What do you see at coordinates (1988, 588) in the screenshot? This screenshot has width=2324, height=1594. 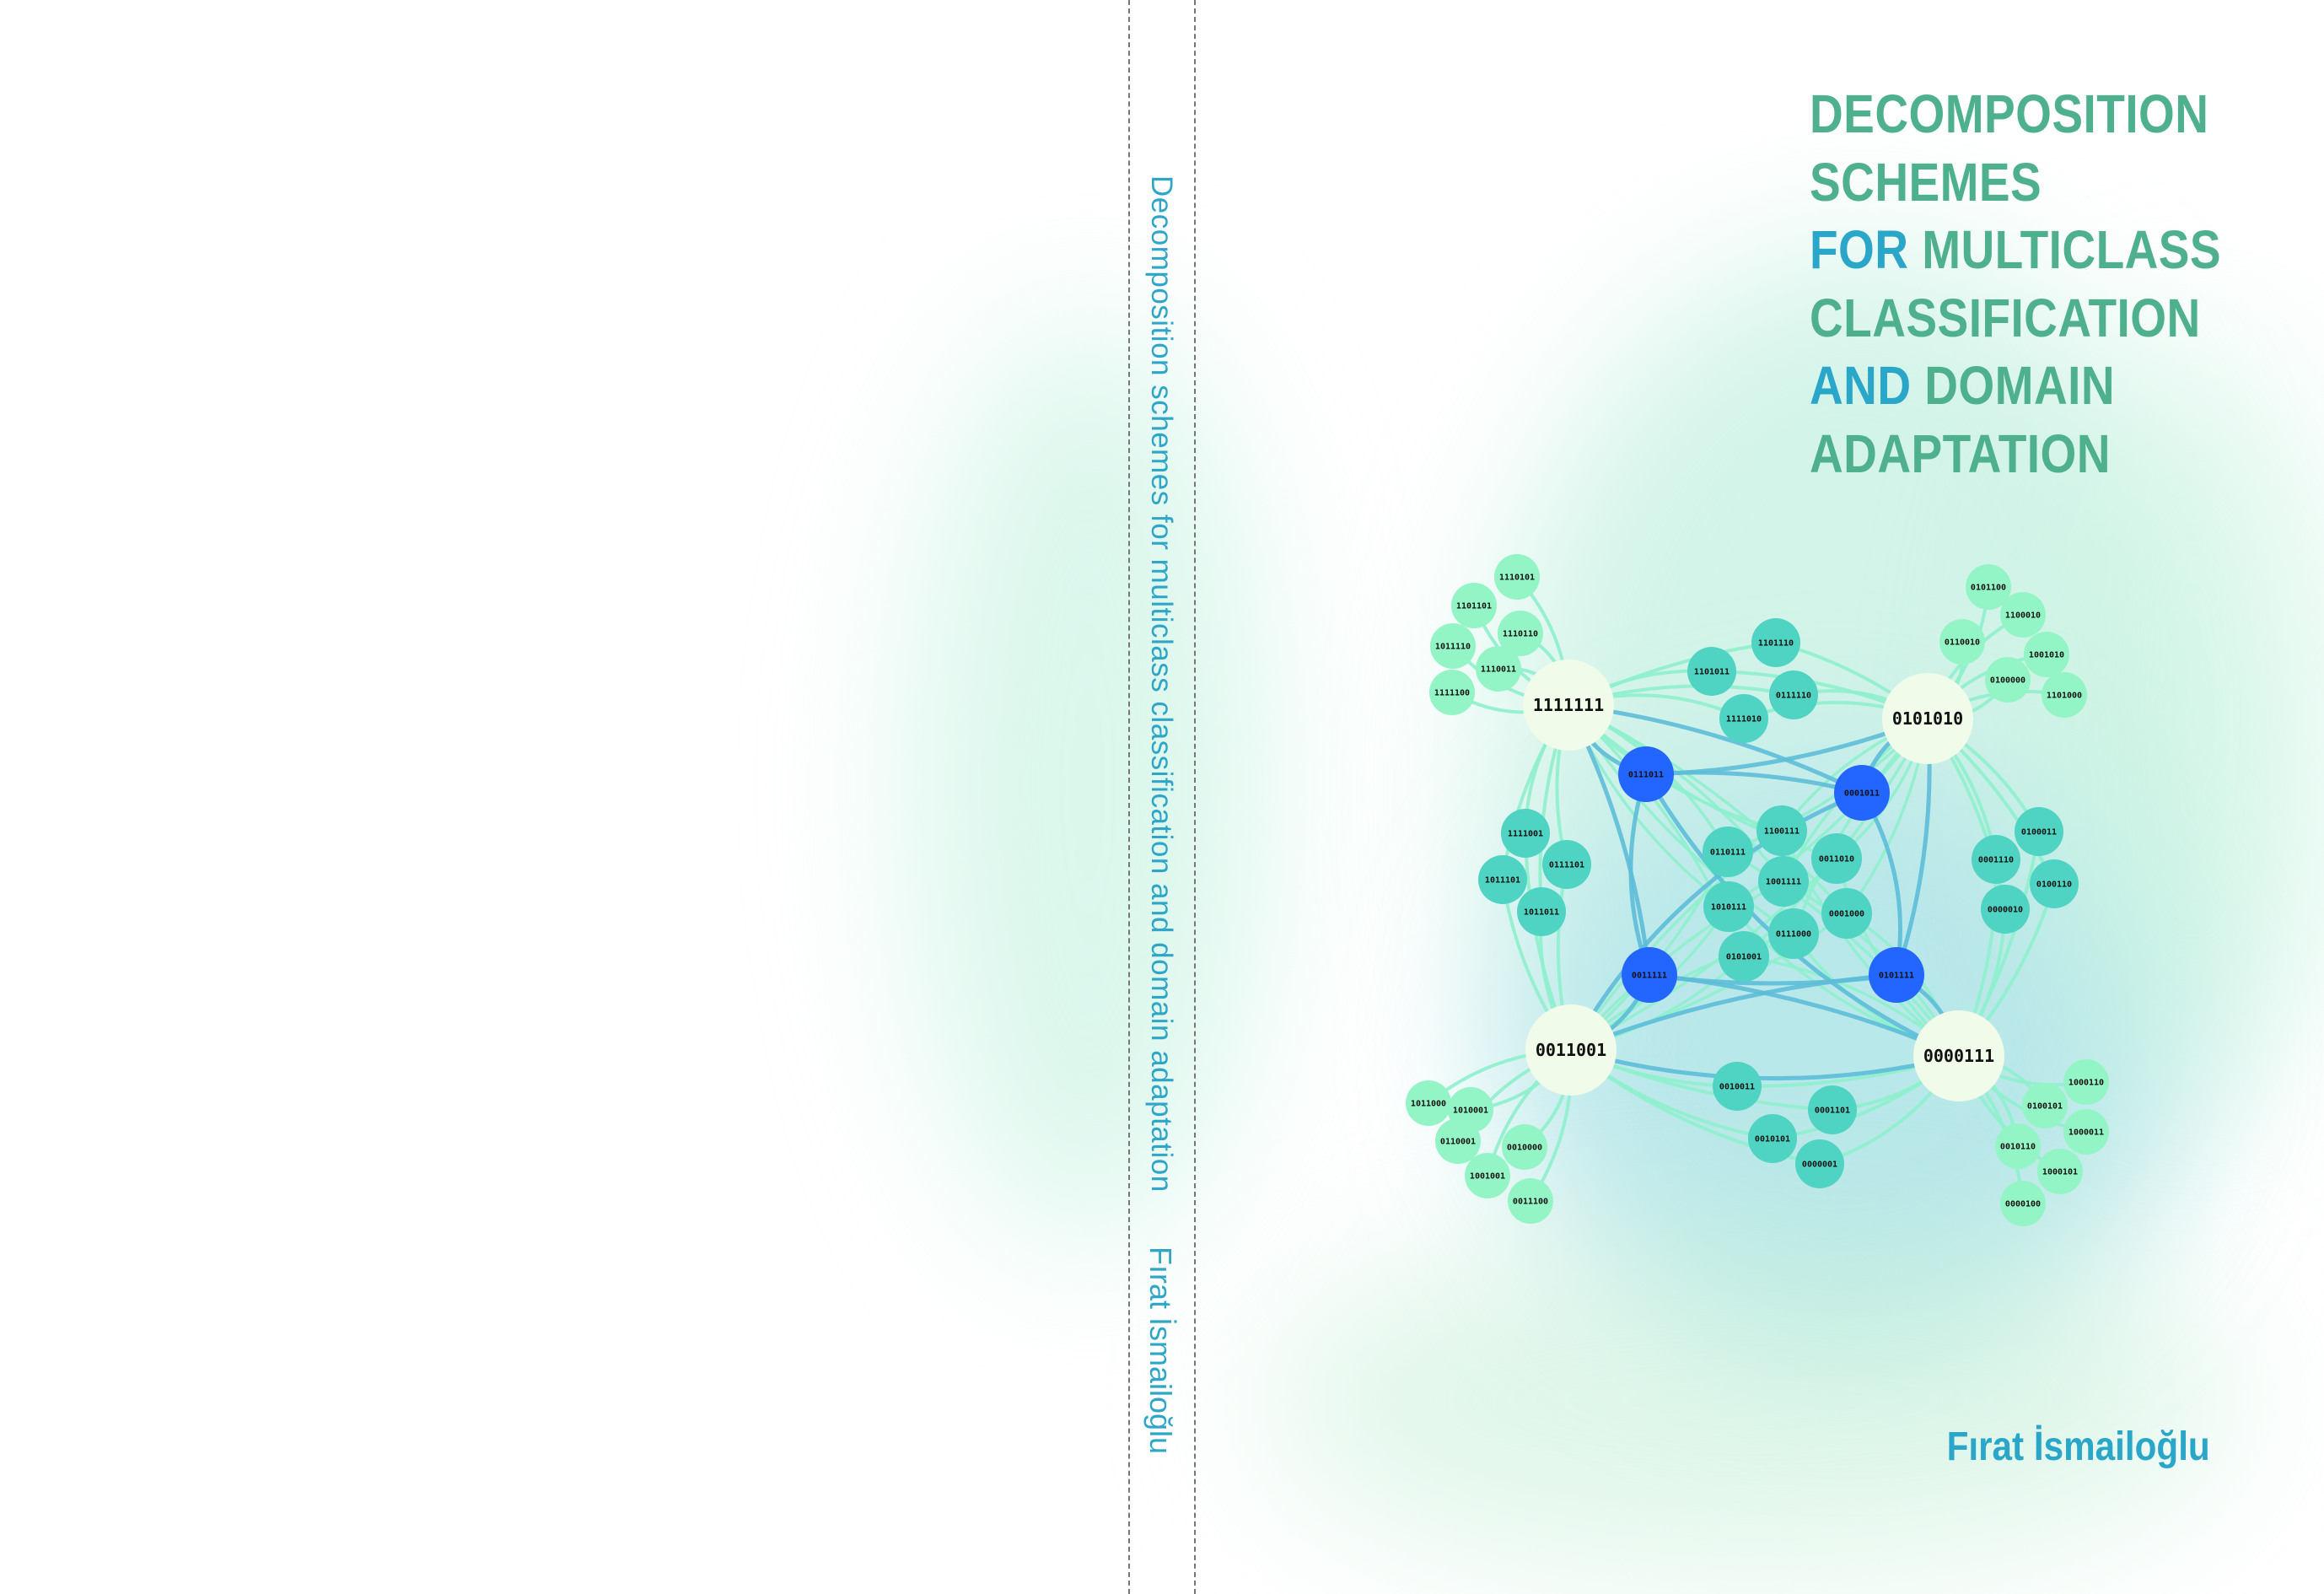 I see `graph-node-label: 0101100` at bounding box center [1988, 588].